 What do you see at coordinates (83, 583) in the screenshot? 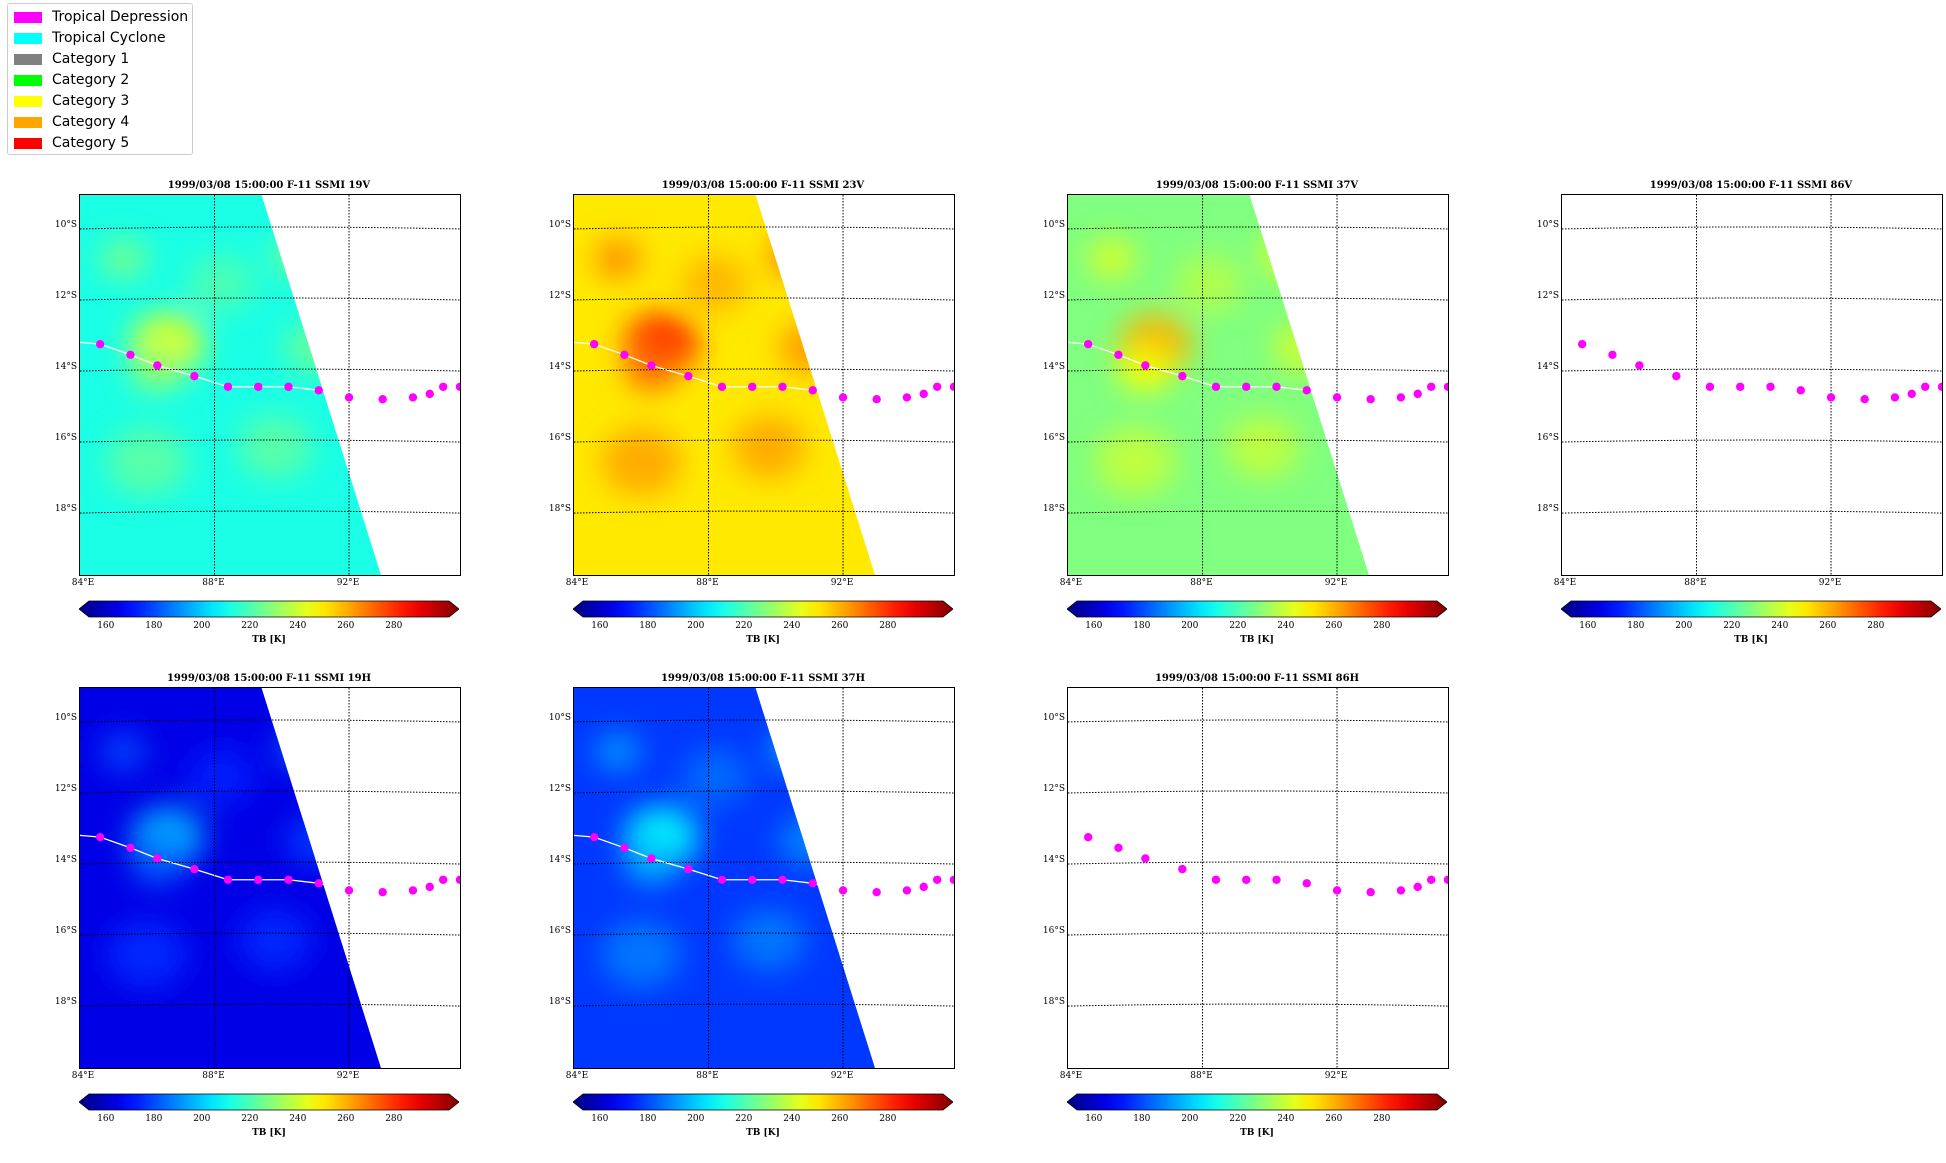
I see `longitude-label: 84°E` at bounding box center [83, 583].